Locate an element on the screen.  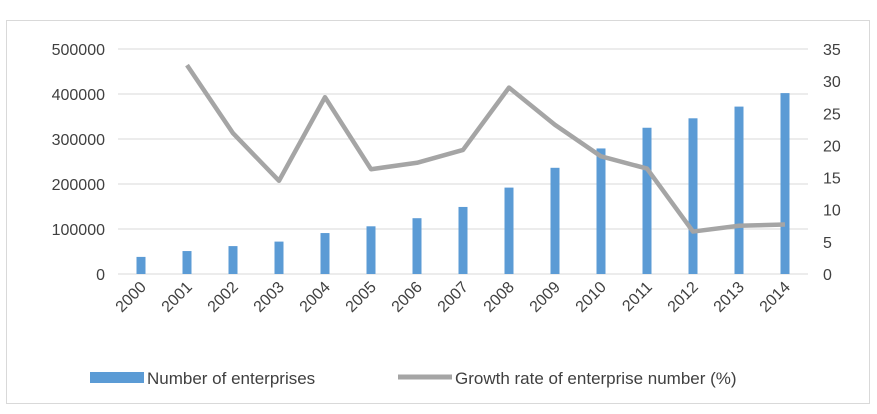
x-tick-label: 2008 is located at coordinates (499, 297).